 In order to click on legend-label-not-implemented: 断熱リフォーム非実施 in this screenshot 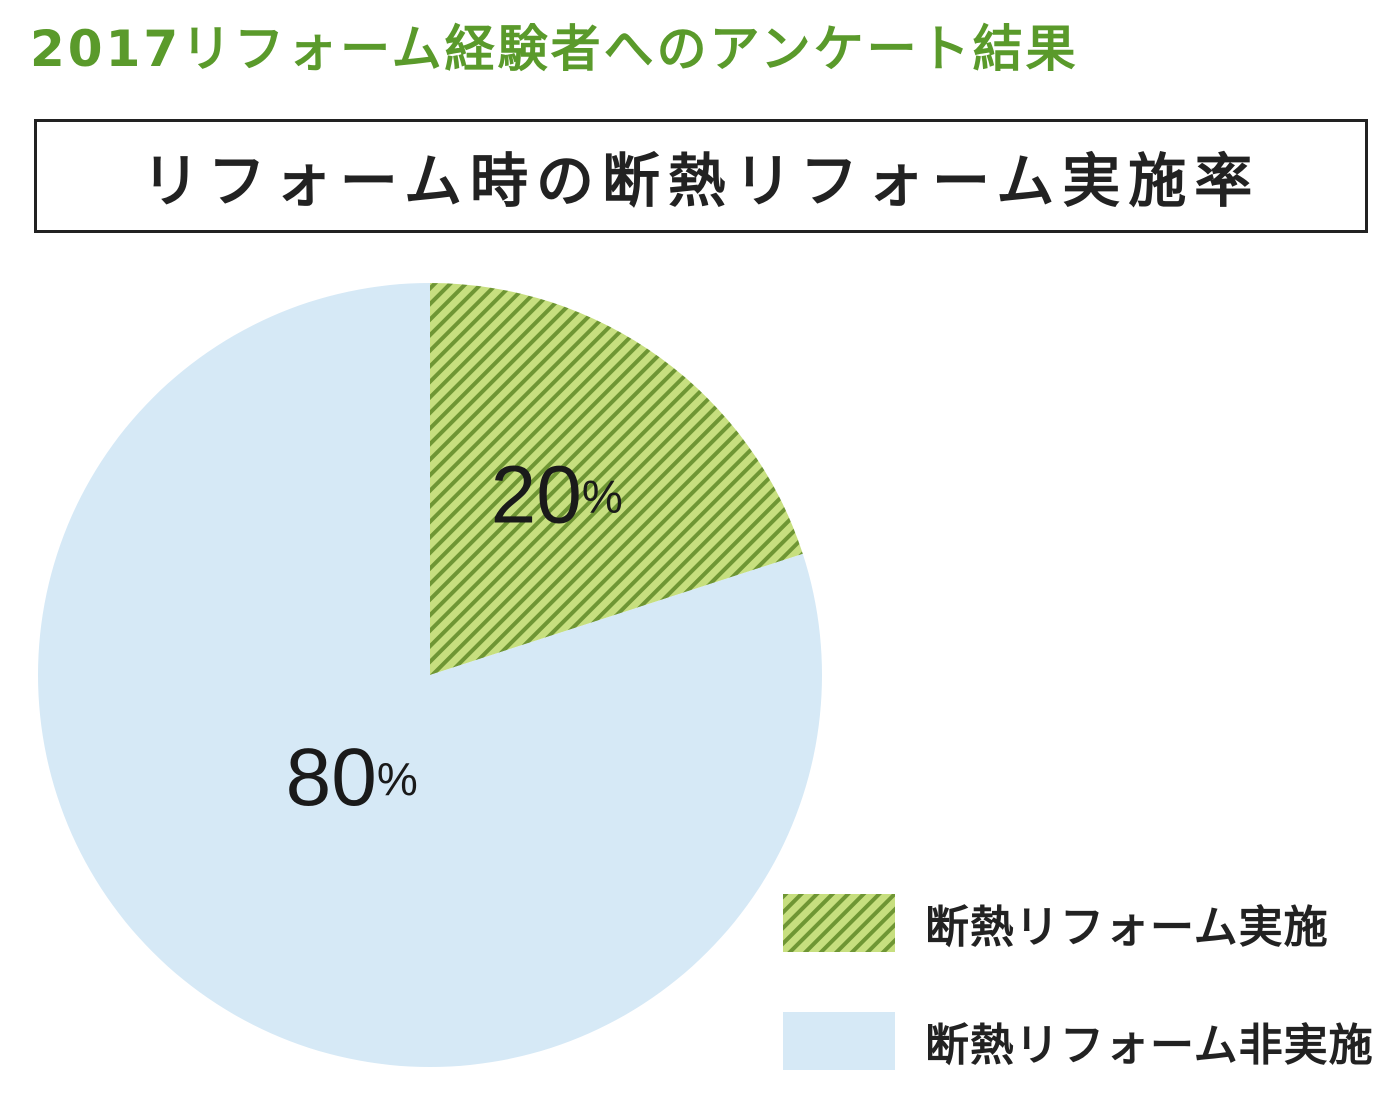, I will do `click(1149, 1045)`.